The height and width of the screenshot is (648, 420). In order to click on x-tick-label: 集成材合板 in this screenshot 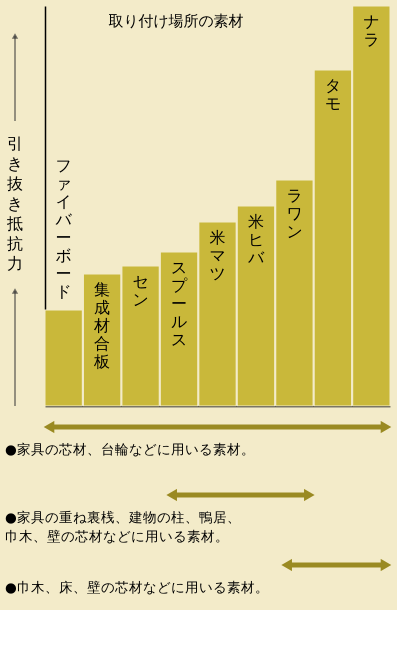, I will do `click(101, 325)`.